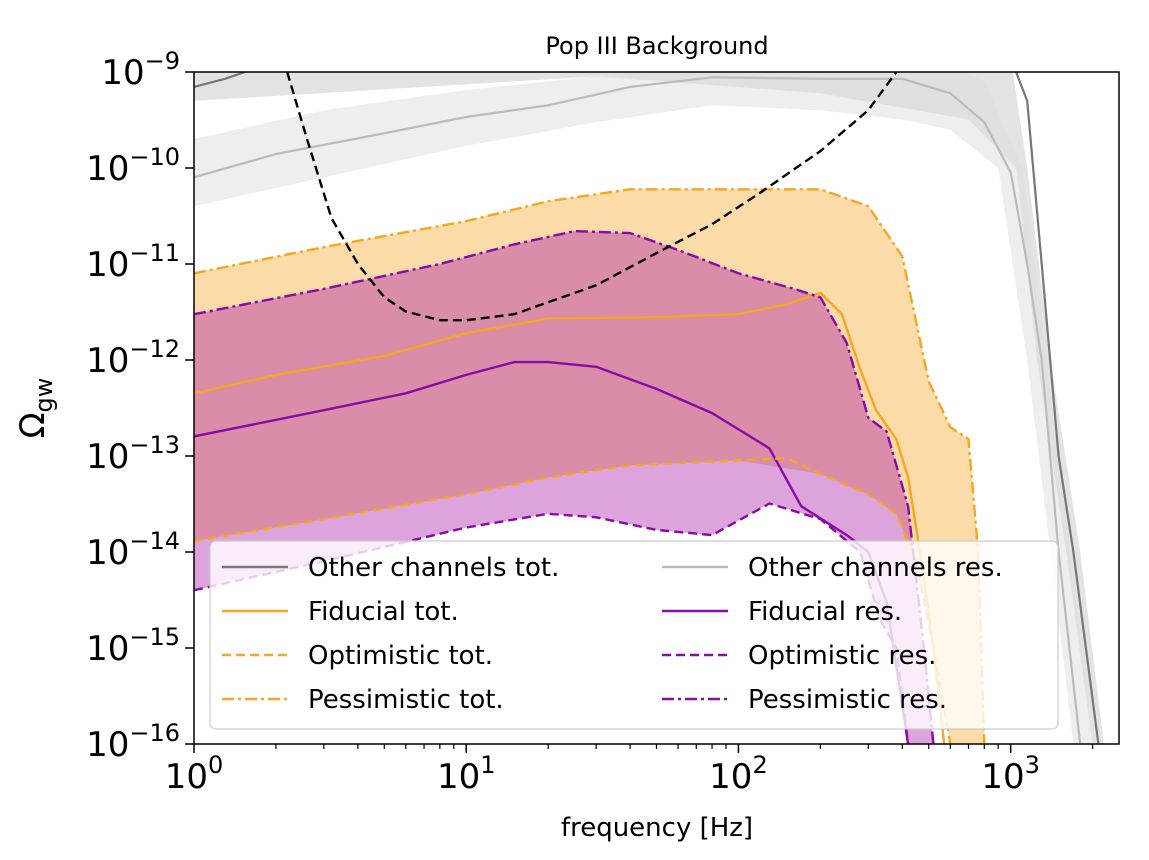 This screenshot has width=1149, height=860. I want to click on legend-label: Optimistic tot., so click(400, 656).